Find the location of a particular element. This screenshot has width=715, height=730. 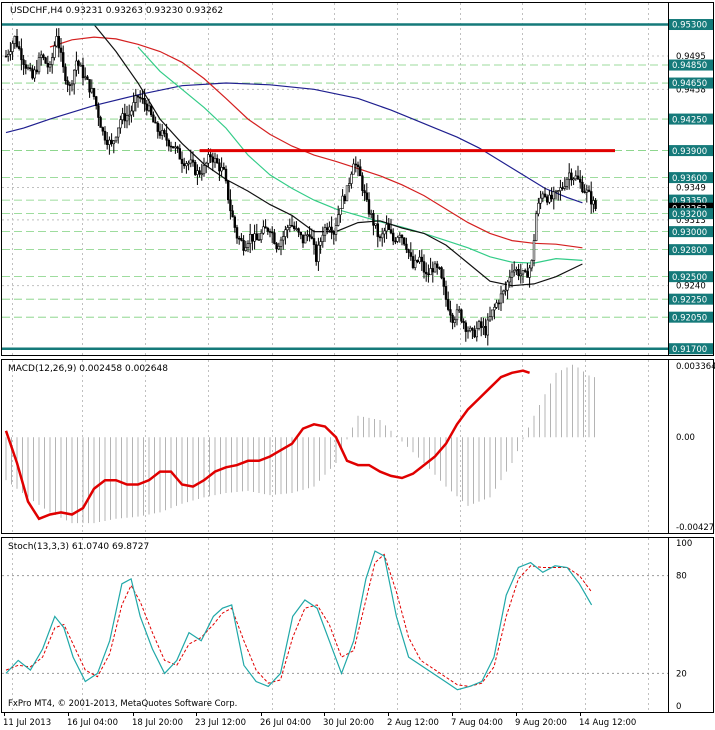

moving-average-line is located at coordinates (294, 143).